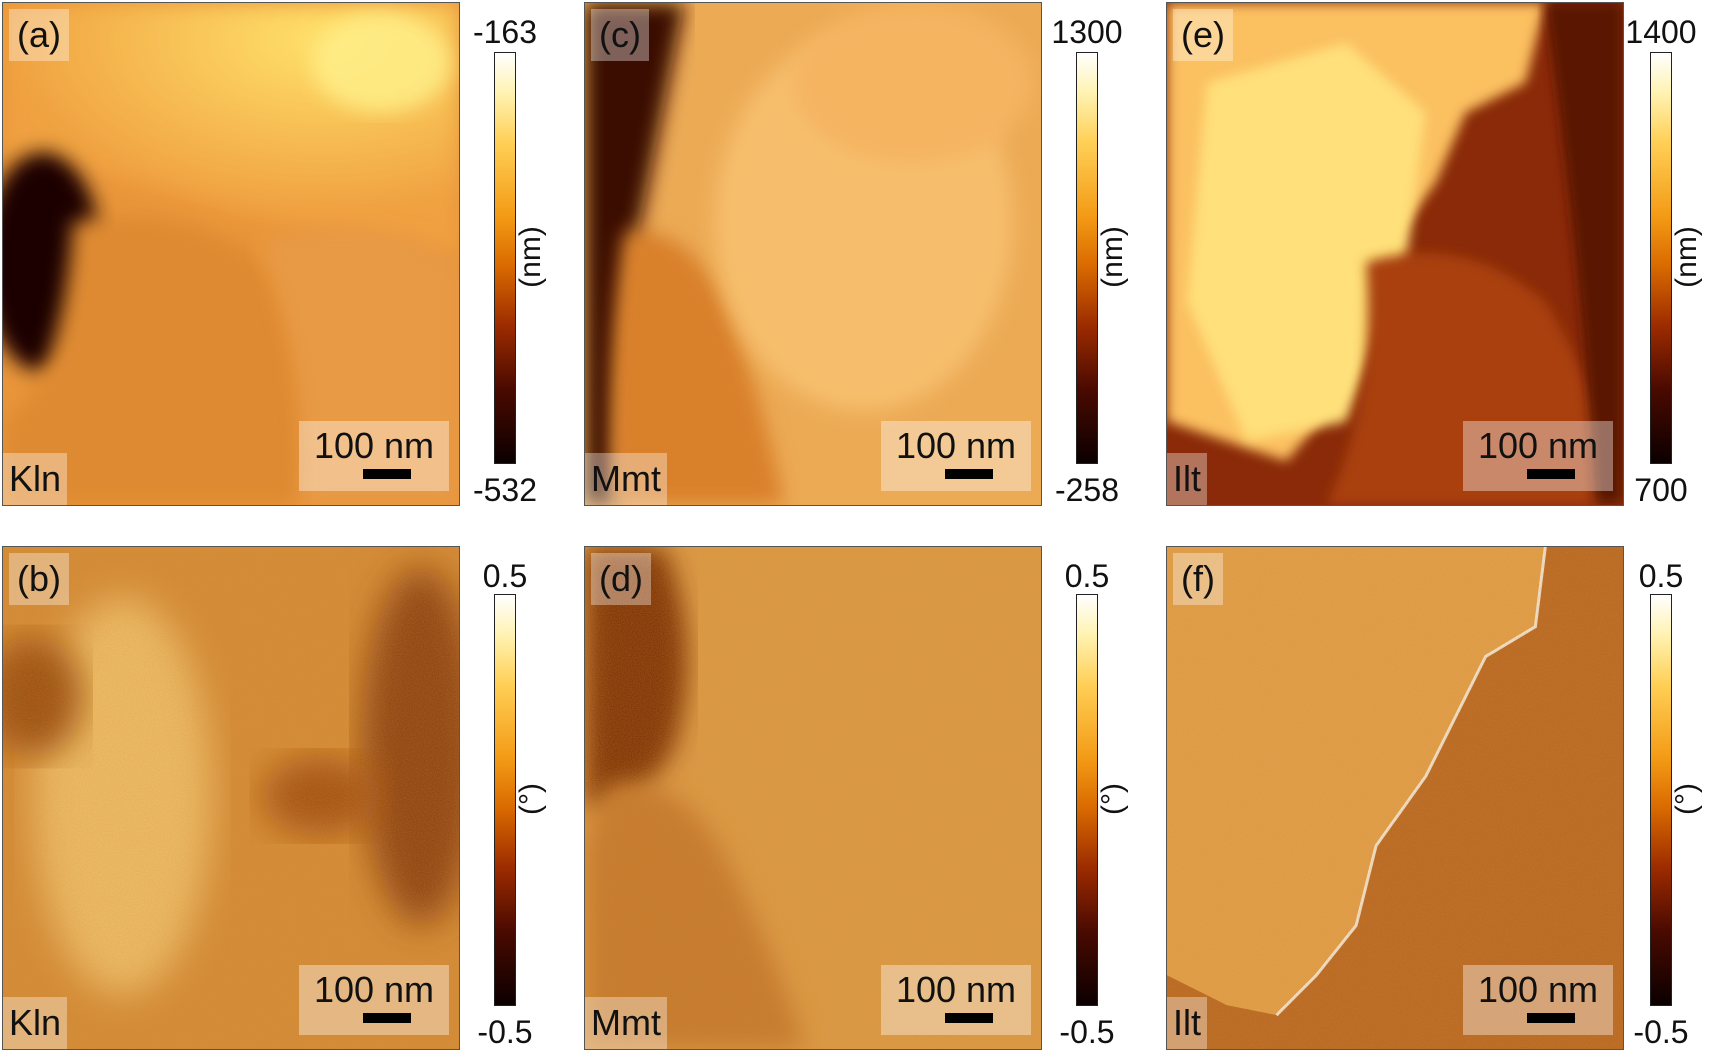 The height and width of the screenshot is (1054, 1716). Describe the element at coordinates (505, 800) in the screenshot. I see `colorbar-b` at that location.